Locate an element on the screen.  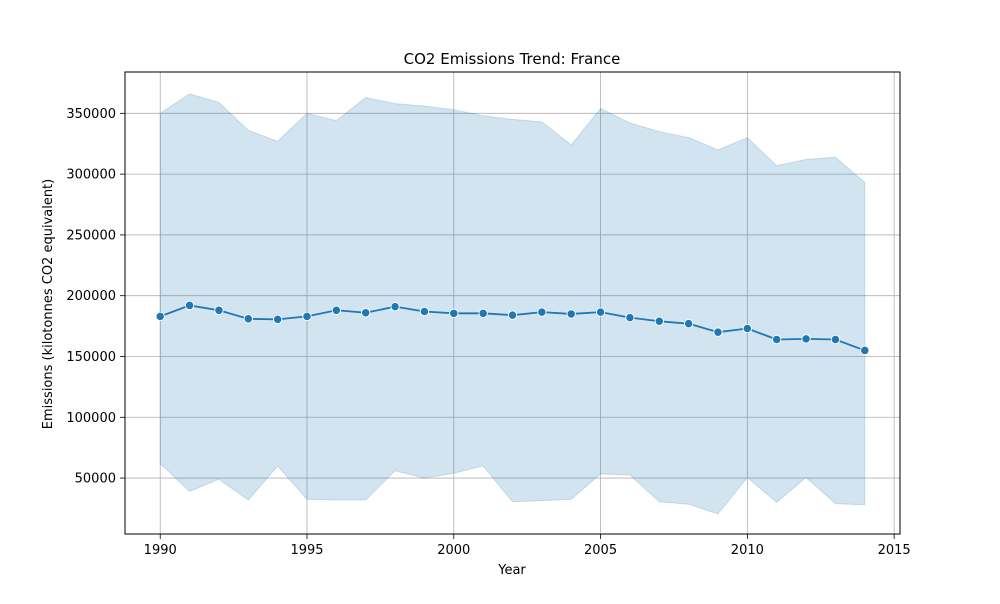
x-tick-label: 1995 is located at coordinates (306, 550).